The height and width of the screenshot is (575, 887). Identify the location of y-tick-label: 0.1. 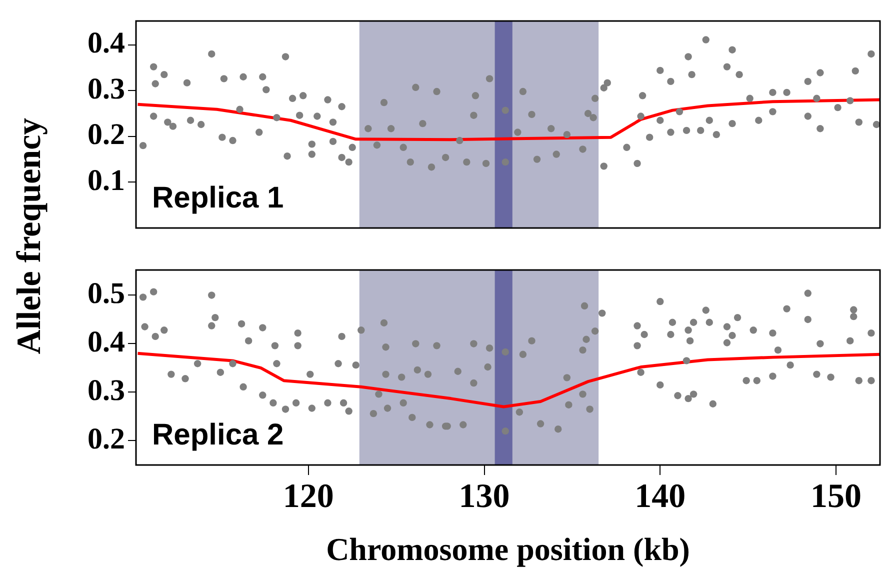
(106, 180).